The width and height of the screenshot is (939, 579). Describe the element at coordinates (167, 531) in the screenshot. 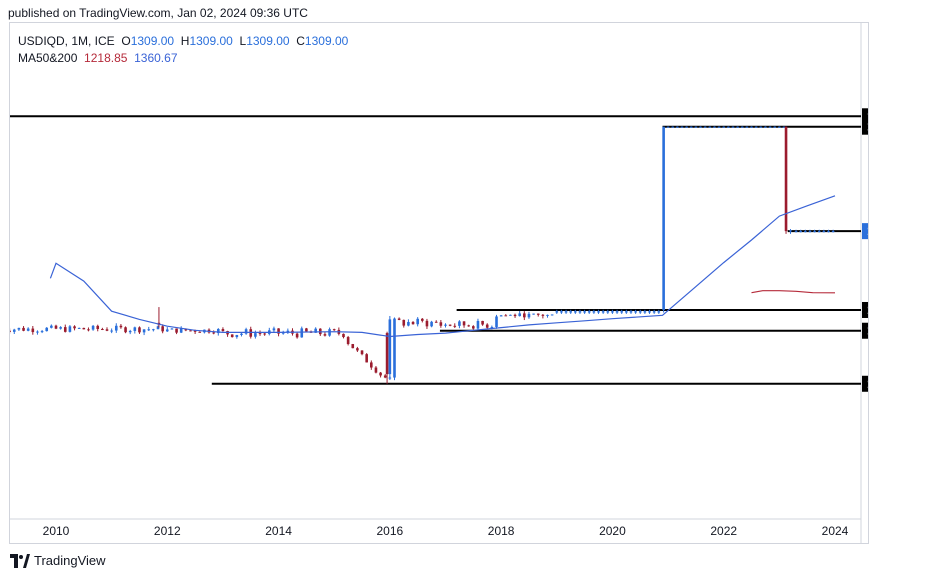

I see `x-tick-label: 2012` at that location.